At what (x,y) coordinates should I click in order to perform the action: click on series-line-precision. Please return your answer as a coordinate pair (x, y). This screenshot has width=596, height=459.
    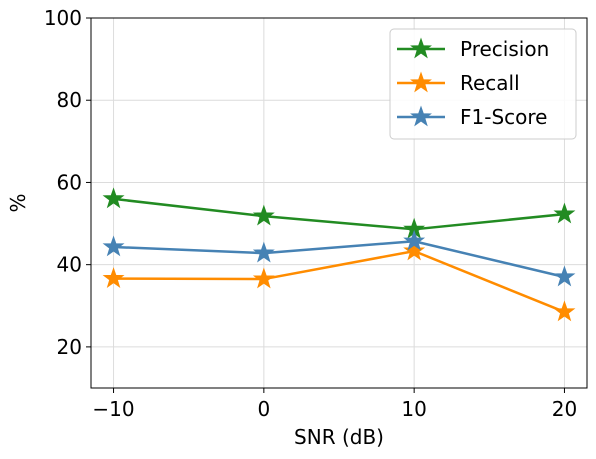
    Looking at the image, I should click on (339, 214).